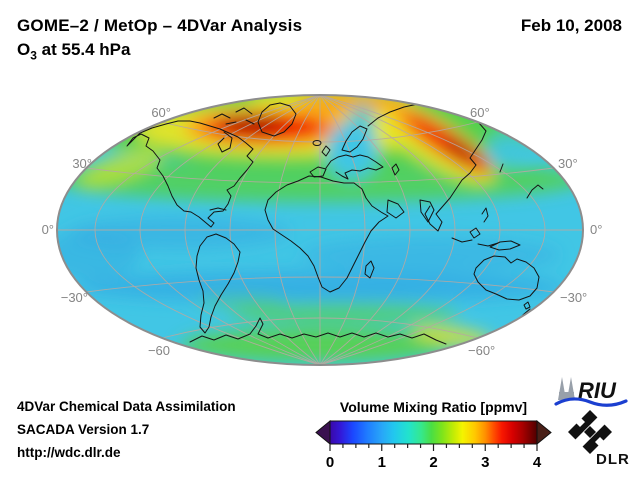 This screenshot has width=640, height=480. Describe the element at coordinates (382, 462) in the screenshot. I see `colorbar-tick-label: 1` at that location.